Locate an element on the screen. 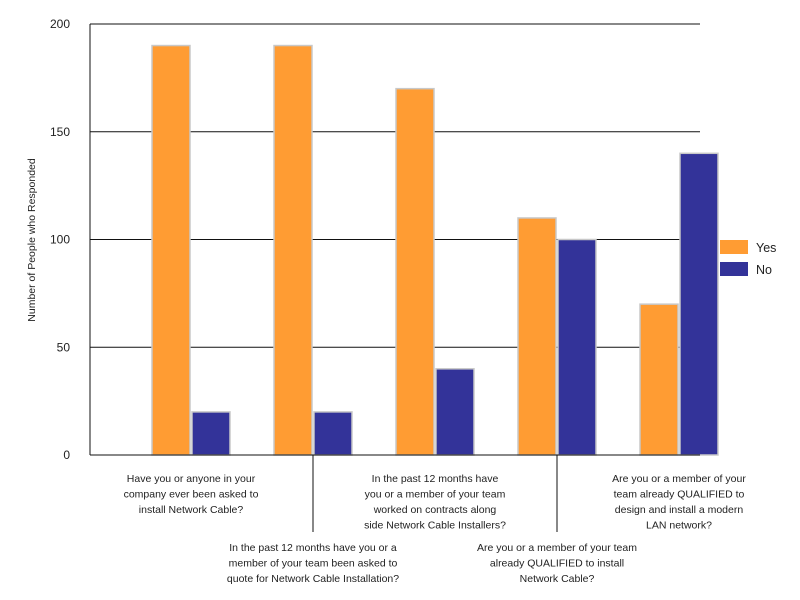 Image resolution: width=800 pixels, height=600 pixels. category-label-line: Network Cable? is located at coordinates (557, 579).